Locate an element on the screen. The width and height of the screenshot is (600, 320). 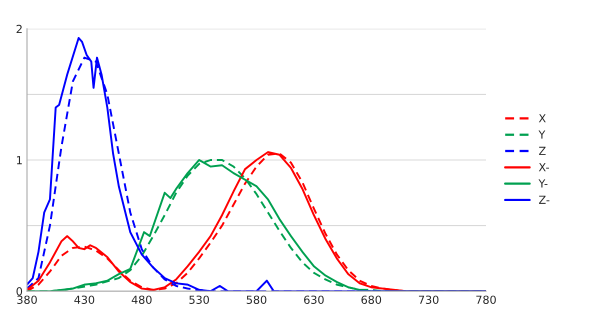
x-tick-label: 380 is located at coordinates (27, 300).